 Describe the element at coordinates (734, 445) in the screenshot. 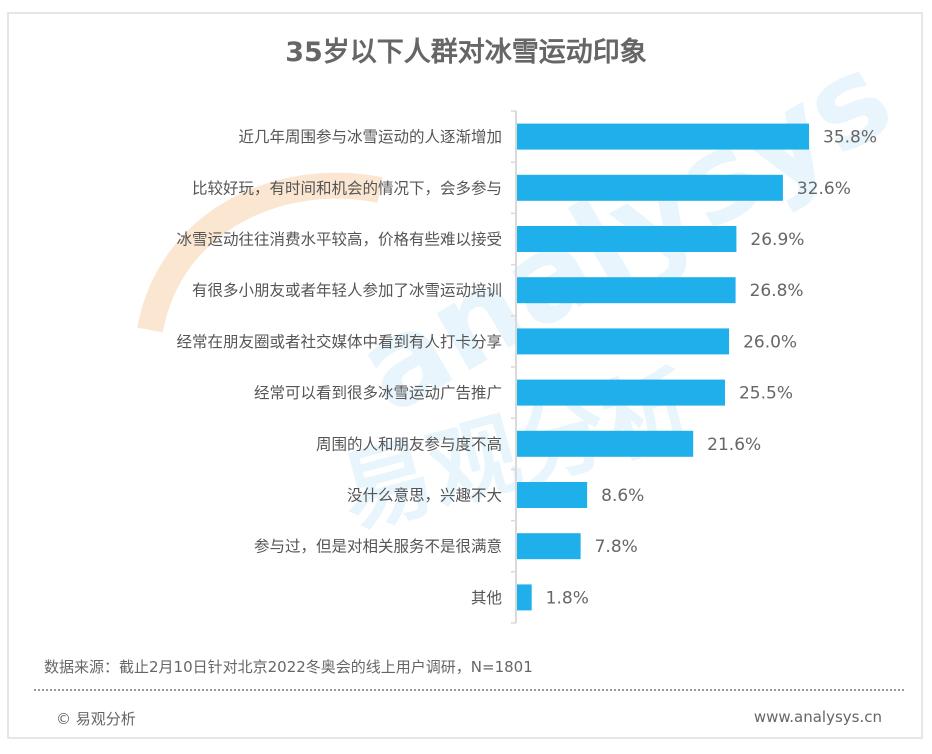

I see `value-label: 21.6%` at that location.